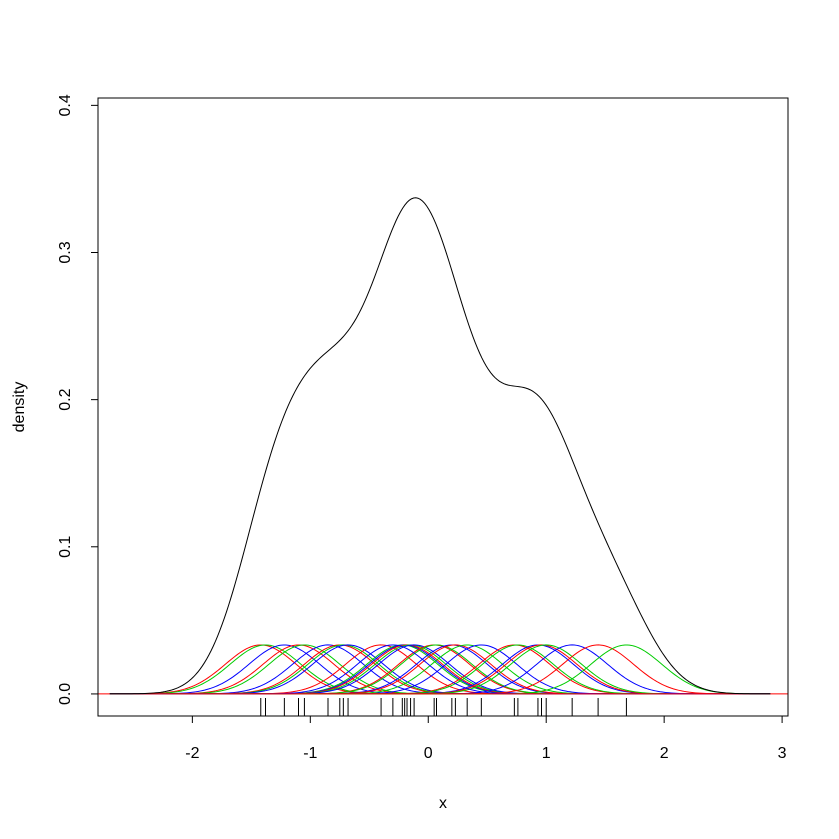  Describe the element at coordinates (310, 753) in the screenshot. I see `x-tick-label: -1` at that location.